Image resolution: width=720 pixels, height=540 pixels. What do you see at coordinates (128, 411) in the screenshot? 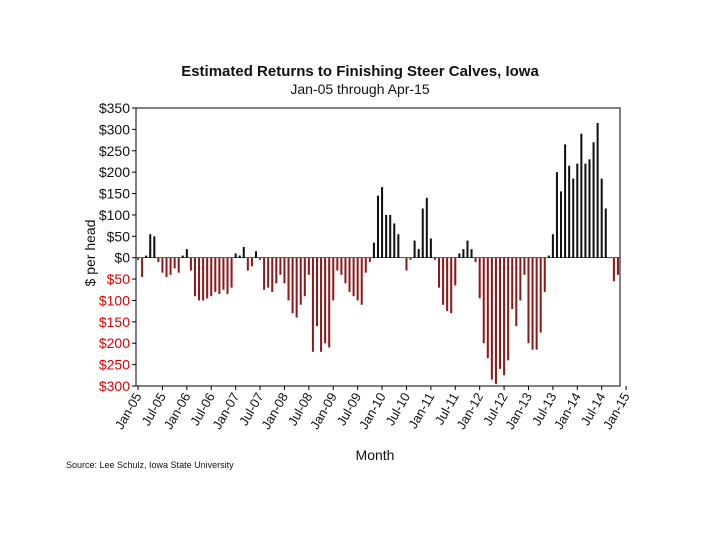
I see `x-tick-label: Jan-05` at bounding box center [128, 411].